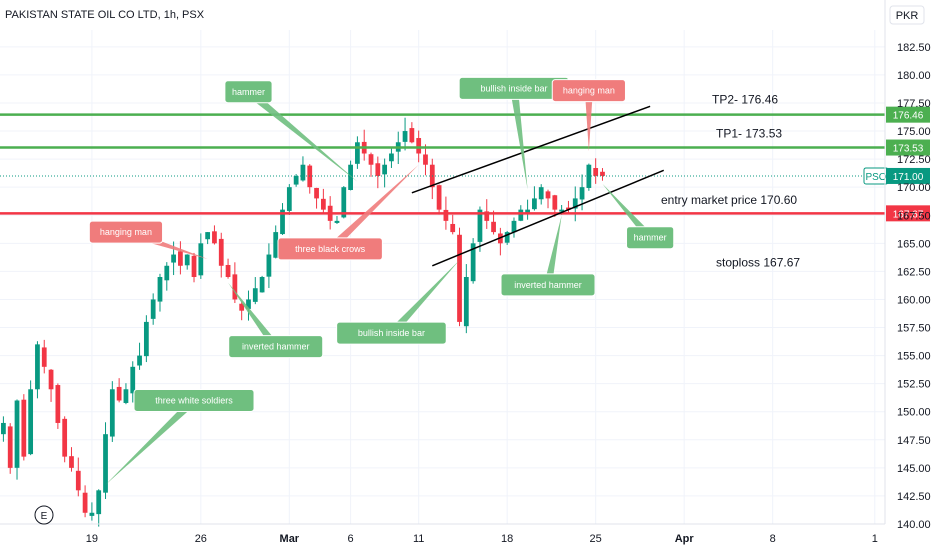  I want to click on current-price-tag, so click(908, 175).